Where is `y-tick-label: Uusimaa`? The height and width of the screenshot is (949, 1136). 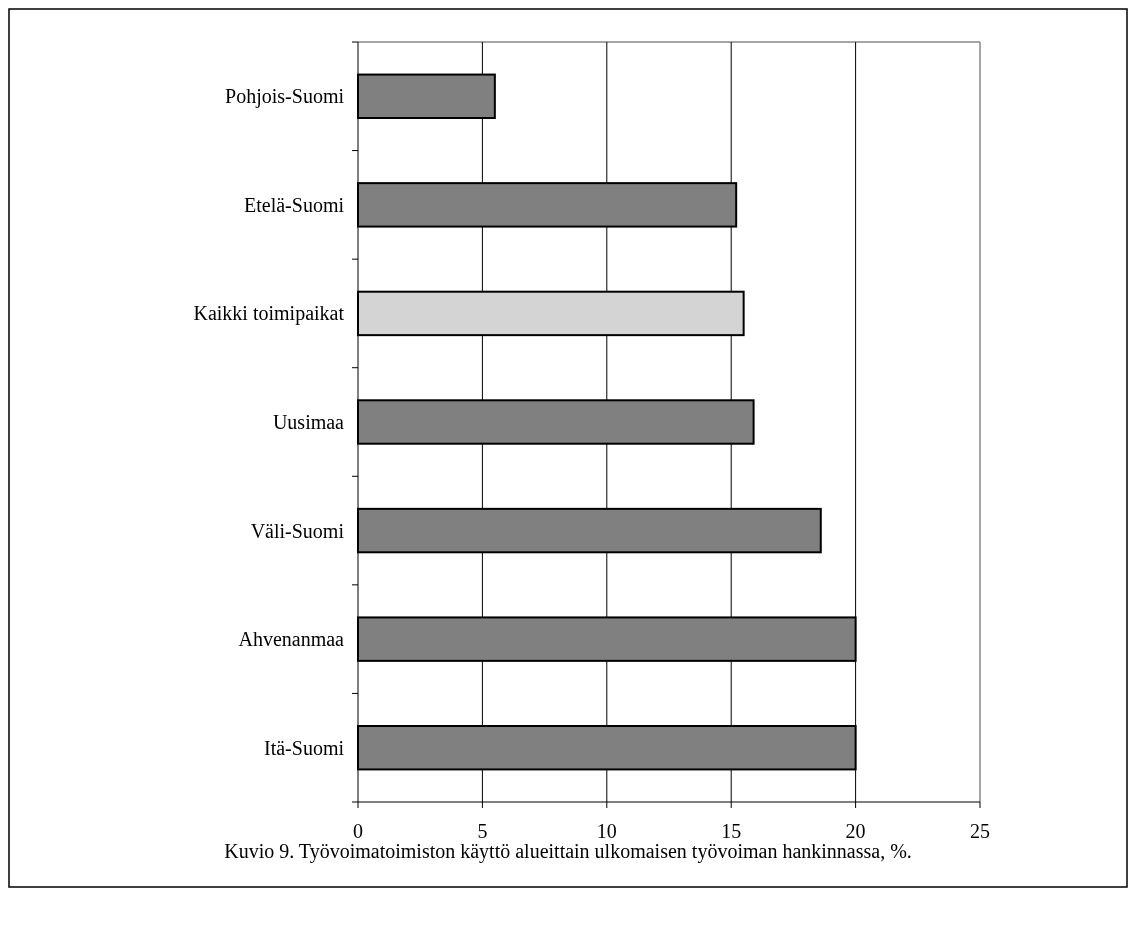 y-tick-label: Uusimaa is located at coordinates (308, 422).